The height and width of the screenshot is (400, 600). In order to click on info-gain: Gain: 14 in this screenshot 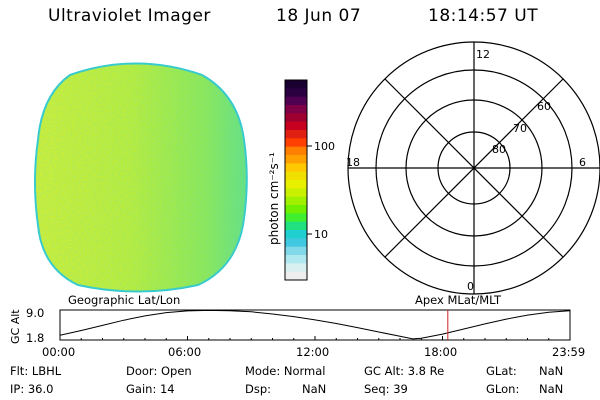, I will do `click(150, 389)`.